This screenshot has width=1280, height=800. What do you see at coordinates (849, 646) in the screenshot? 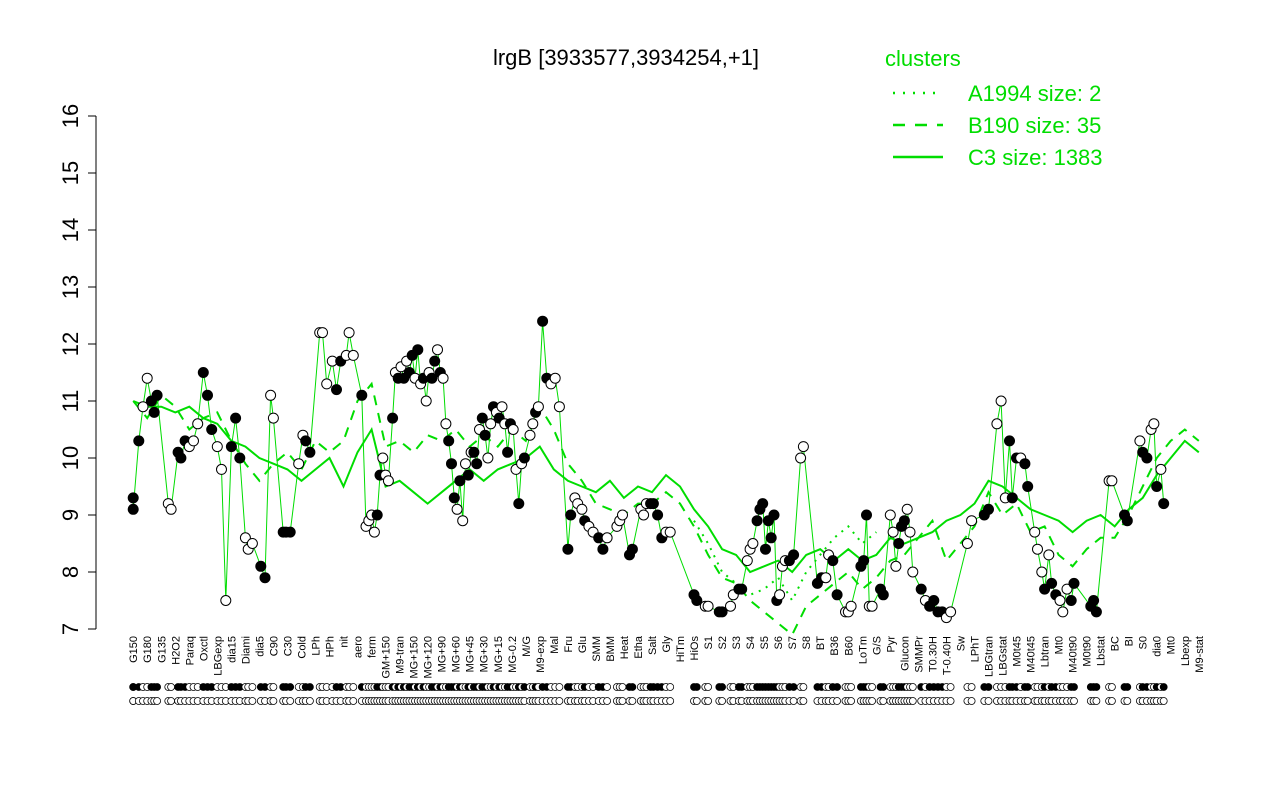
I see `x-tick-label: B60` at bounding box center [849, 646].